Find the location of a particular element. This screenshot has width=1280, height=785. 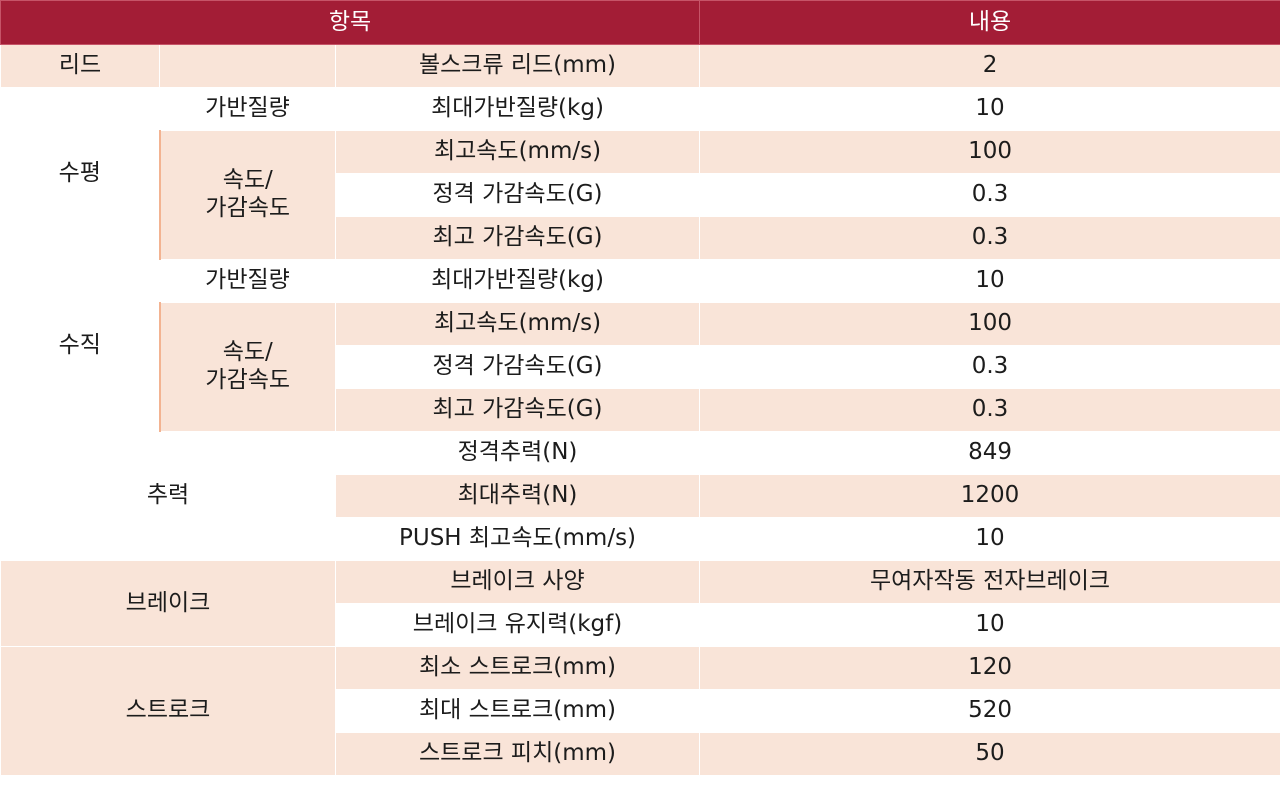

table-row: 스트로크 피치(mm) 50 is located at coordinates (640, 754).